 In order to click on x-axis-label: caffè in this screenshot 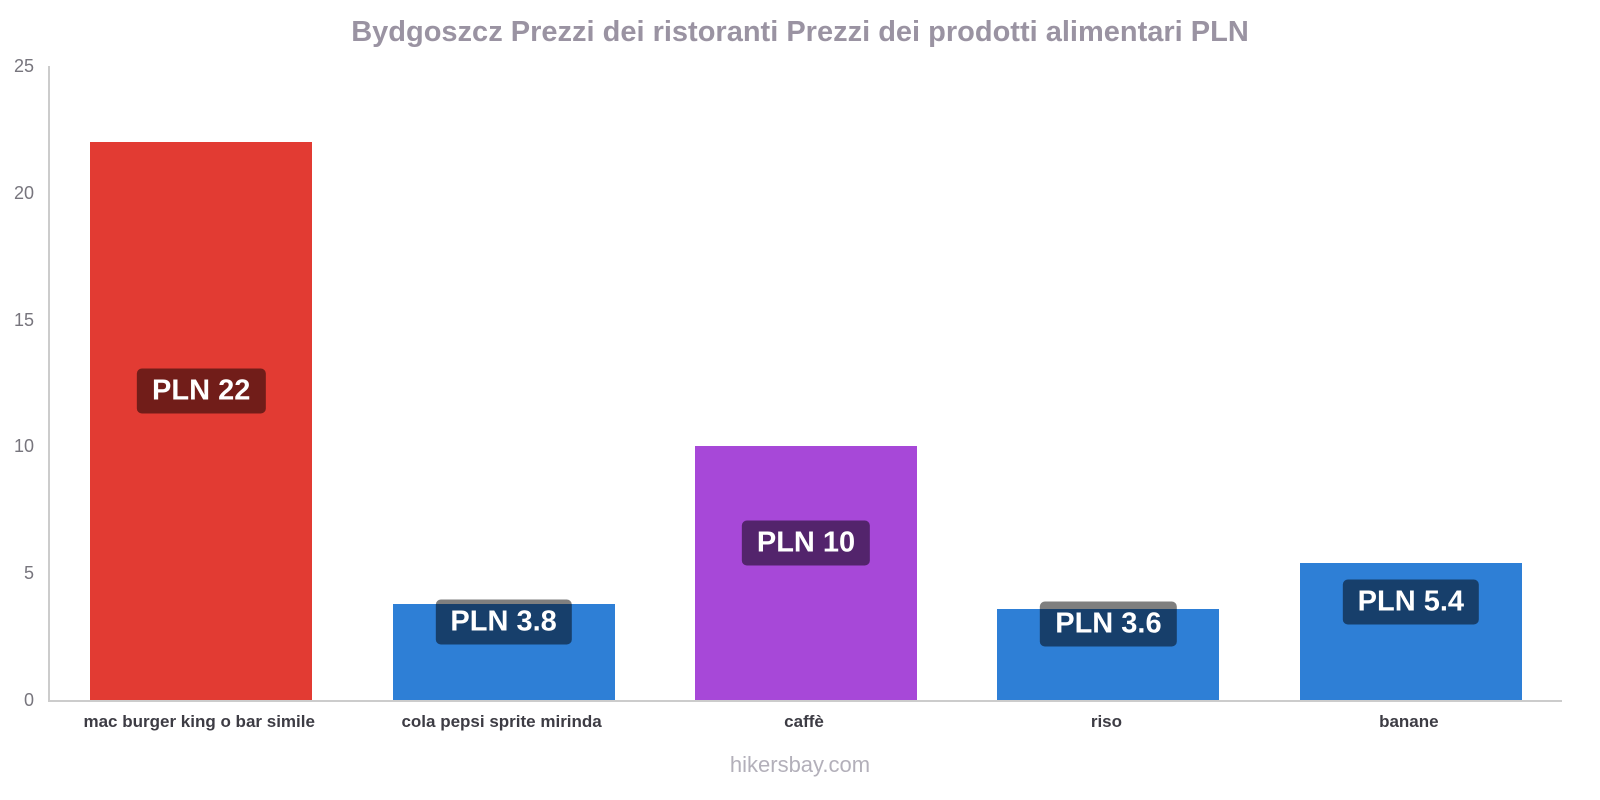, I will do `click(804, 721)`.